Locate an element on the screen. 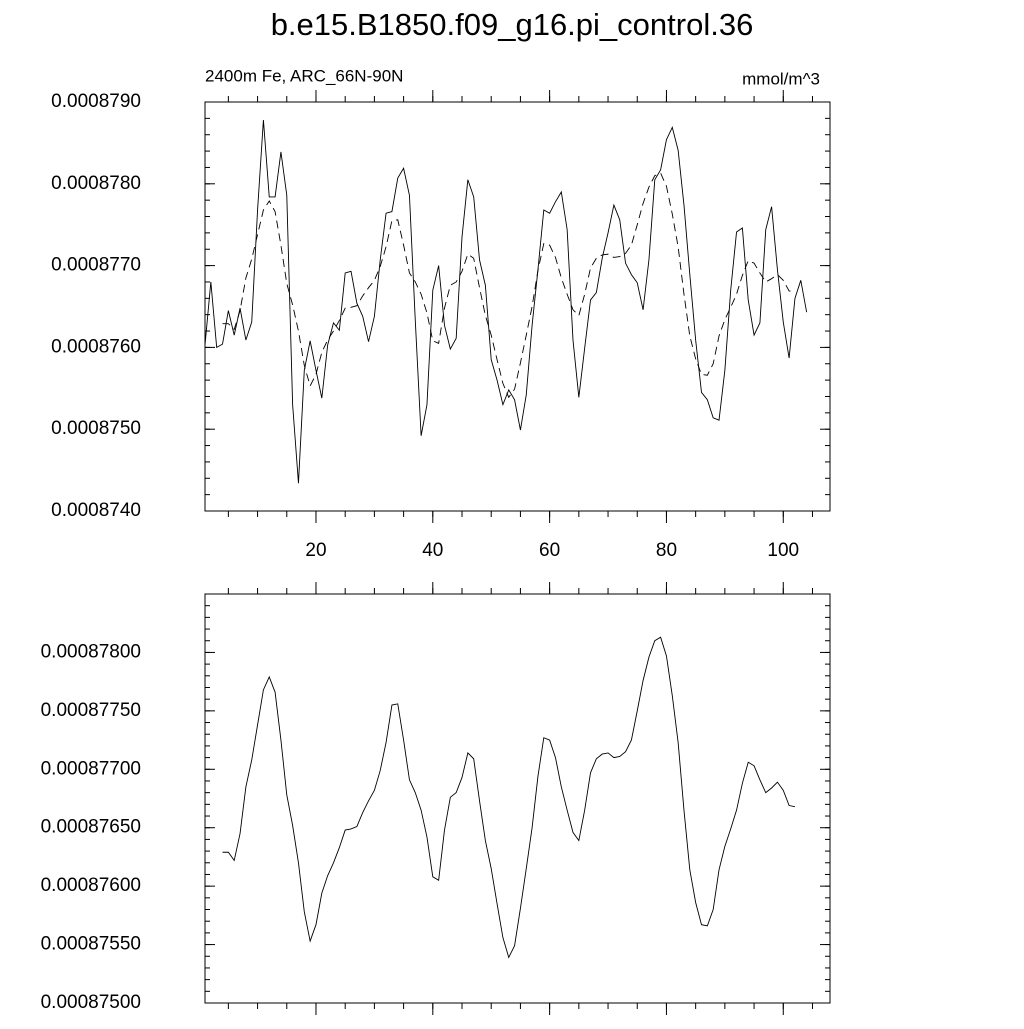  y-tick-label: 0.00087550 is located at coordinates (91, 944).